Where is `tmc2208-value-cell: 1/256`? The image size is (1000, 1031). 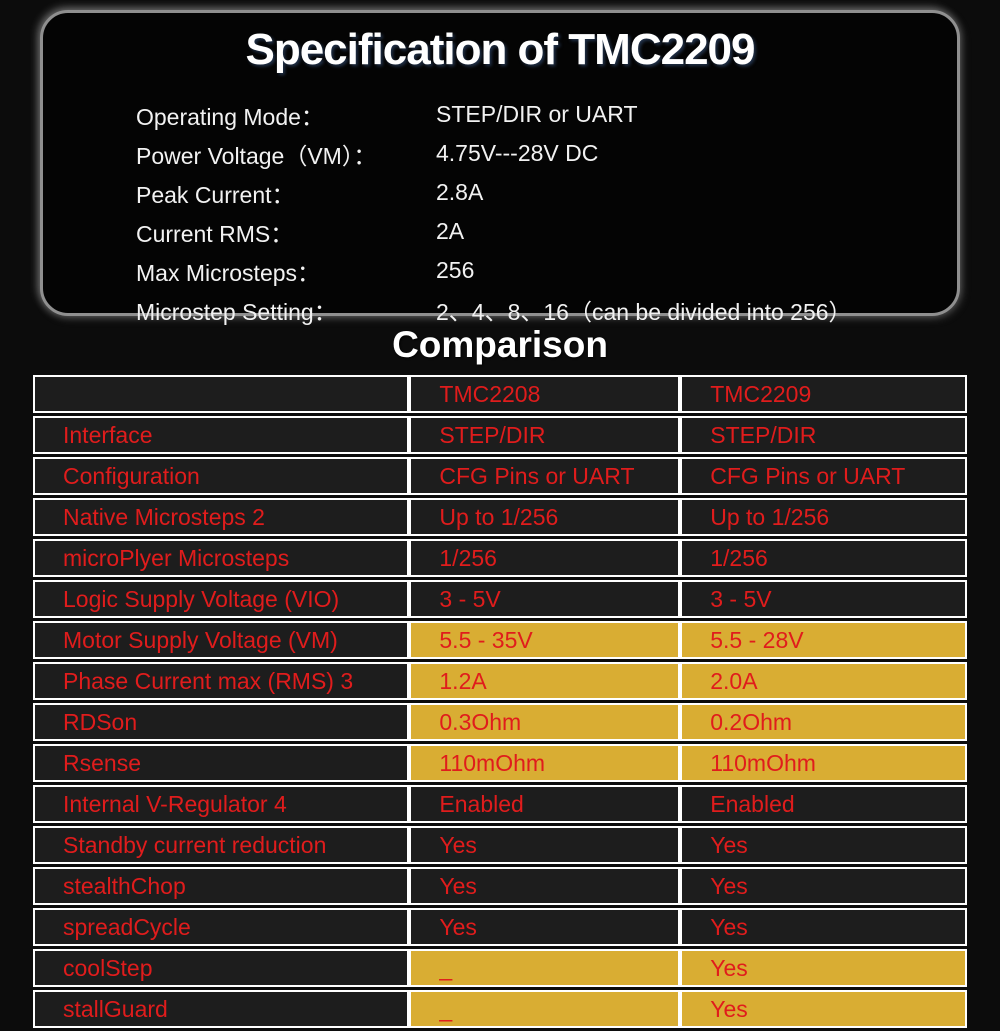
tmc2208-value-cell: 1/256 is located at coordinates (545, 558).